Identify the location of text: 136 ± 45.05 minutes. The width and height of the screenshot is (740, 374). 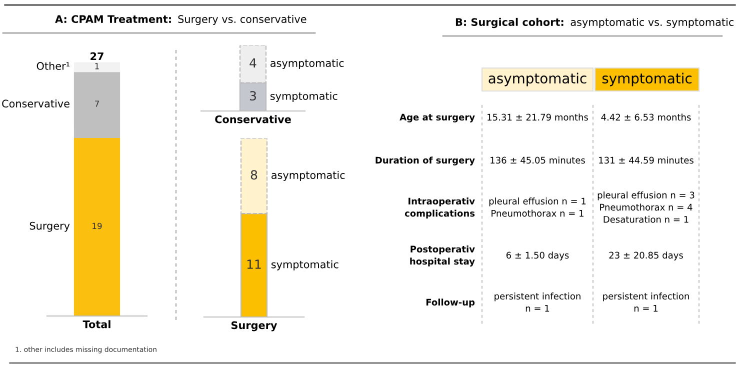
(537, 160).